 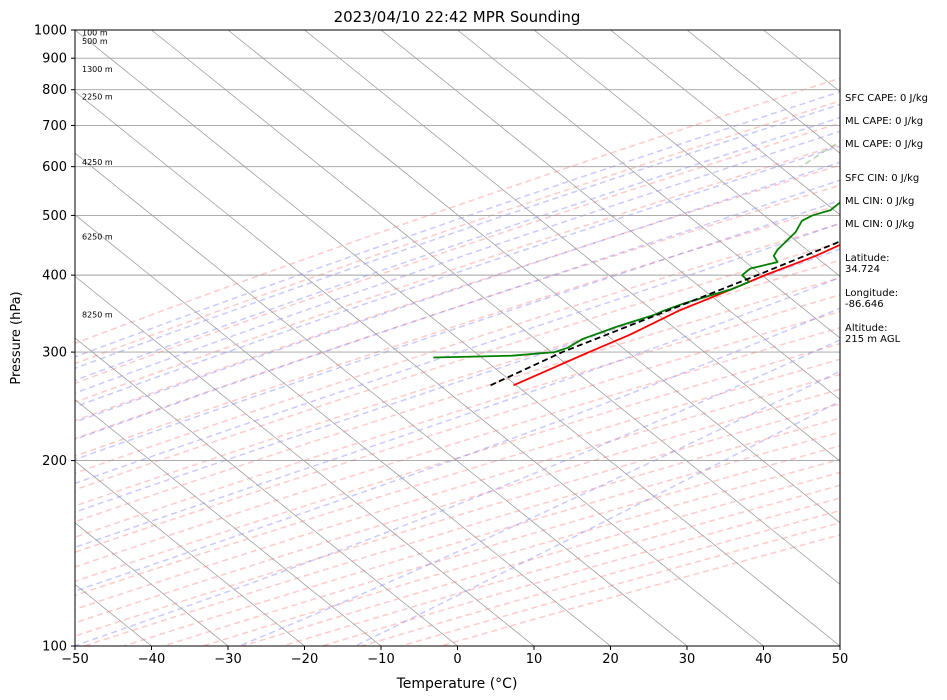 I want to click on altitude-label: Altitude:, so click(x=866, y=328).